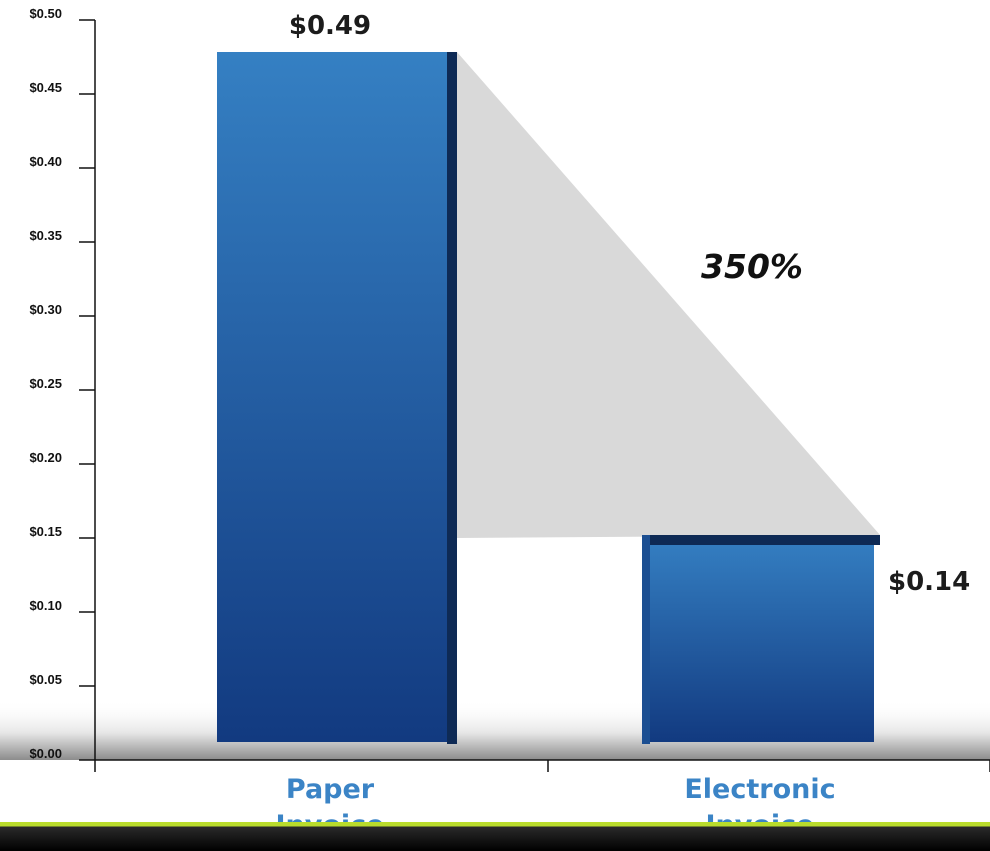 Image resolution: width=990 pixels, height=851 pixels. What do you see at coordinates (45, 87) in the screenshot?
I see `y-tick-label: $0.45` at bounding box center [45, 87].